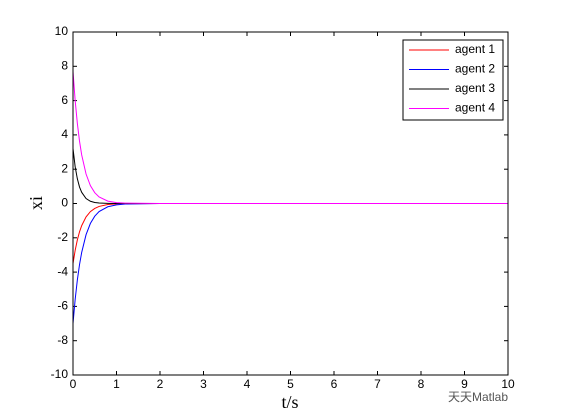 This screenshot has height=420, width=561. I want to click on legend-label: agent 1, so click(475, 49).